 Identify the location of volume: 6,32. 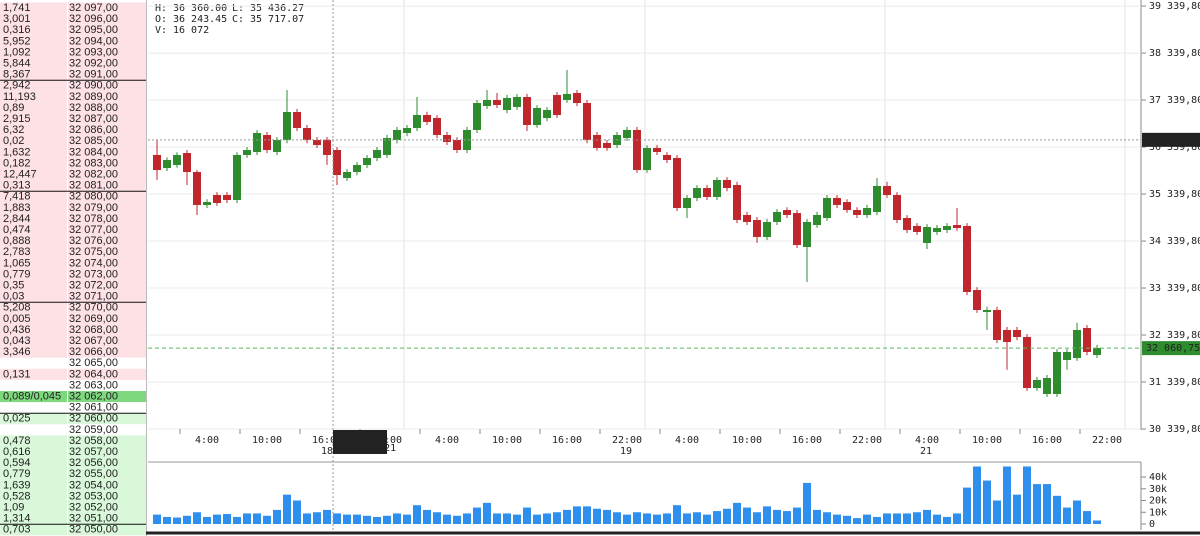
(13, 130).